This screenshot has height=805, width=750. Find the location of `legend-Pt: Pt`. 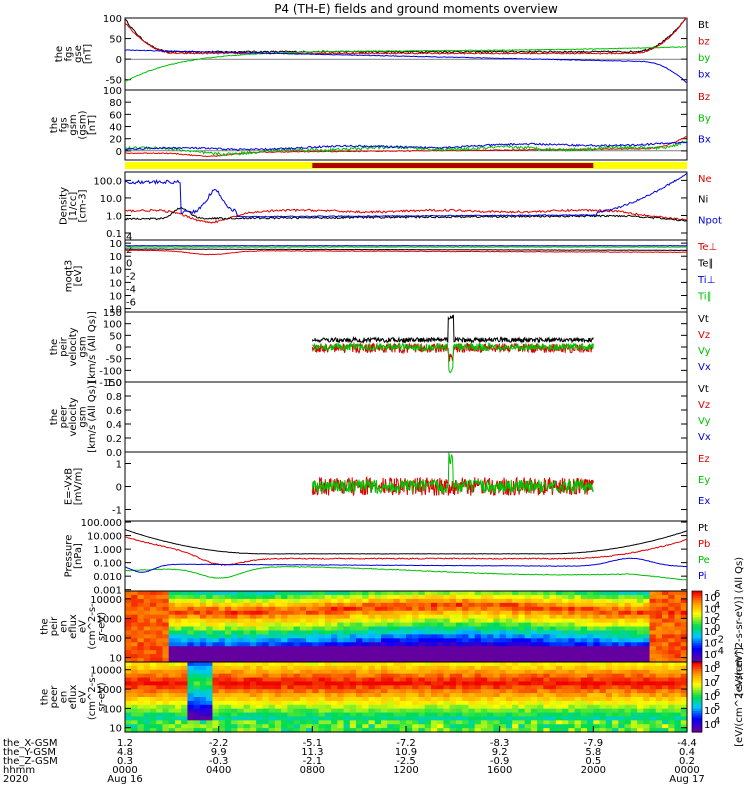

legend-Pt: Pt is located at coordinates (703, 528).